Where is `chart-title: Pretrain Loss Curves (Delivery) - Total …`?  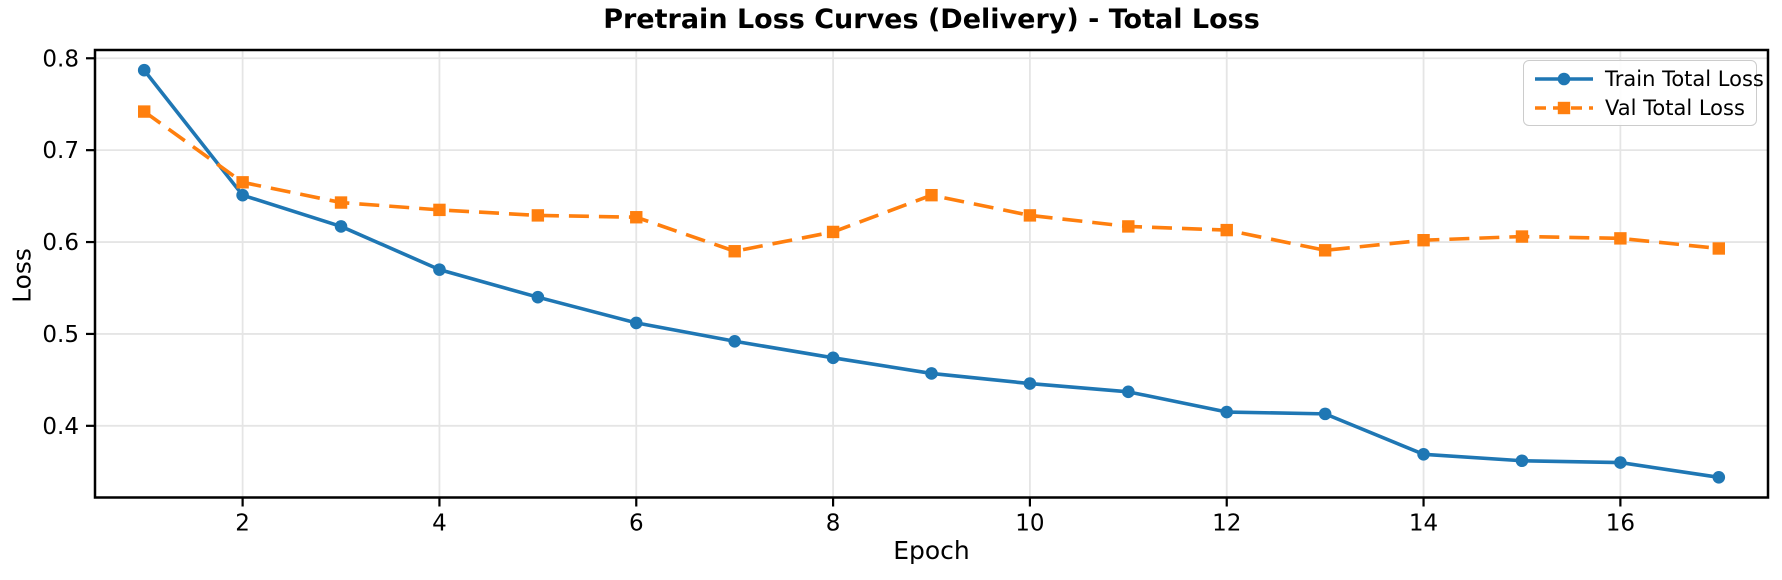
chart-title: Pretrain Loss Curves (Delivery) - Total … is located at coordinates (931, 19).